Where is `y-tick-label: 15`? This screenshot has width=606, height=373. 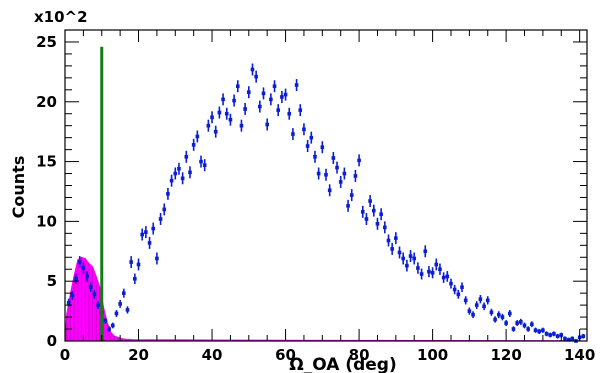
y-tick-label: 15 is located at coordinates (46, 162).